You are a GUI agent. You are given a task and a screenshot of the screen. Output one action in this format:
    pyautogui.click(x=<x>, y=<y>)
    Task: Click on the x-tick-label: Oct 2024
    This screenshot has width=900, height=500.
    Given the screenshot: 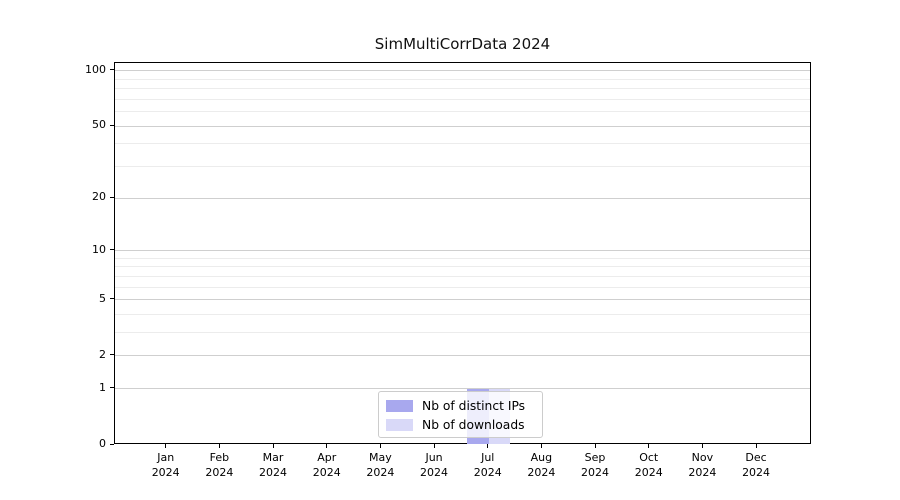 What is the action you would take?
    pyautogui.click(x=649, y=465)
    